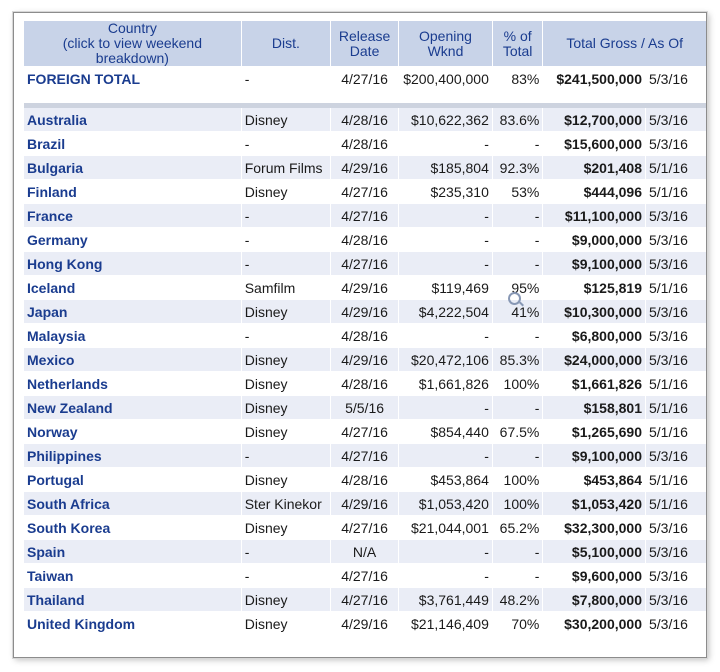 The image size is (720, 672). I want to click on header-gross: Total Gross / As Of, so click(624, 43).